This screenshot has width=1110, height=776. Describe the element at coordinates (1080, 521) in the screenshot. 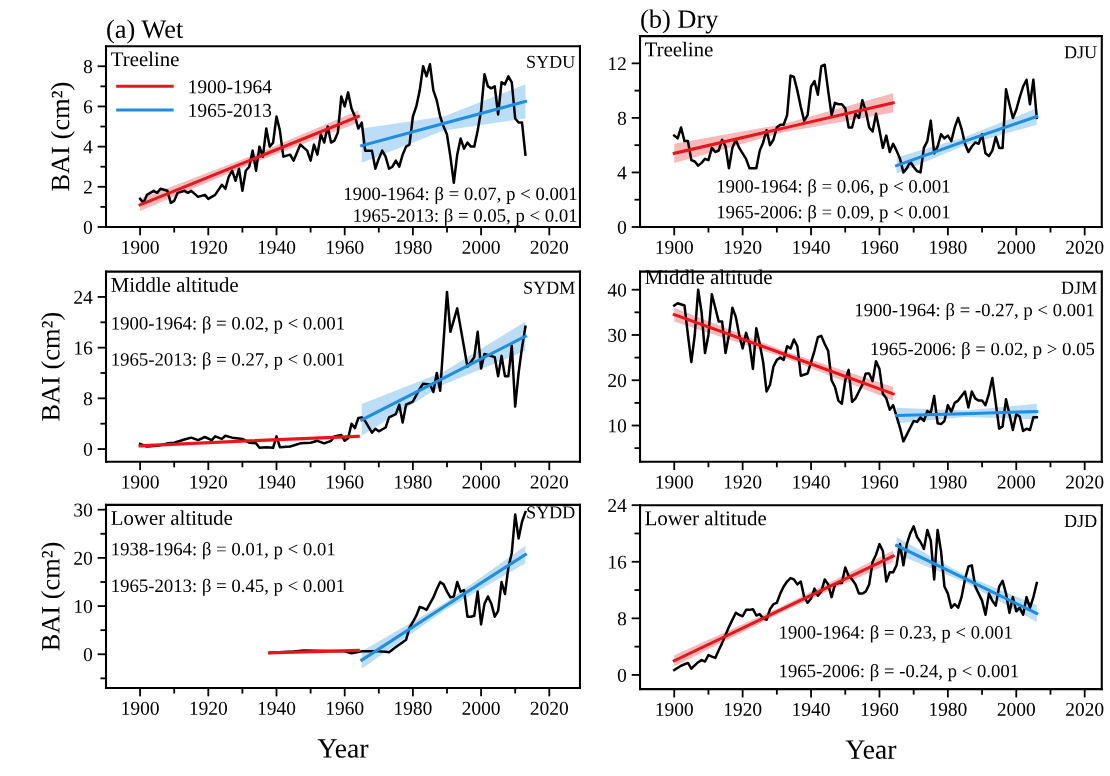

I see `annotation: DJD` at that location.